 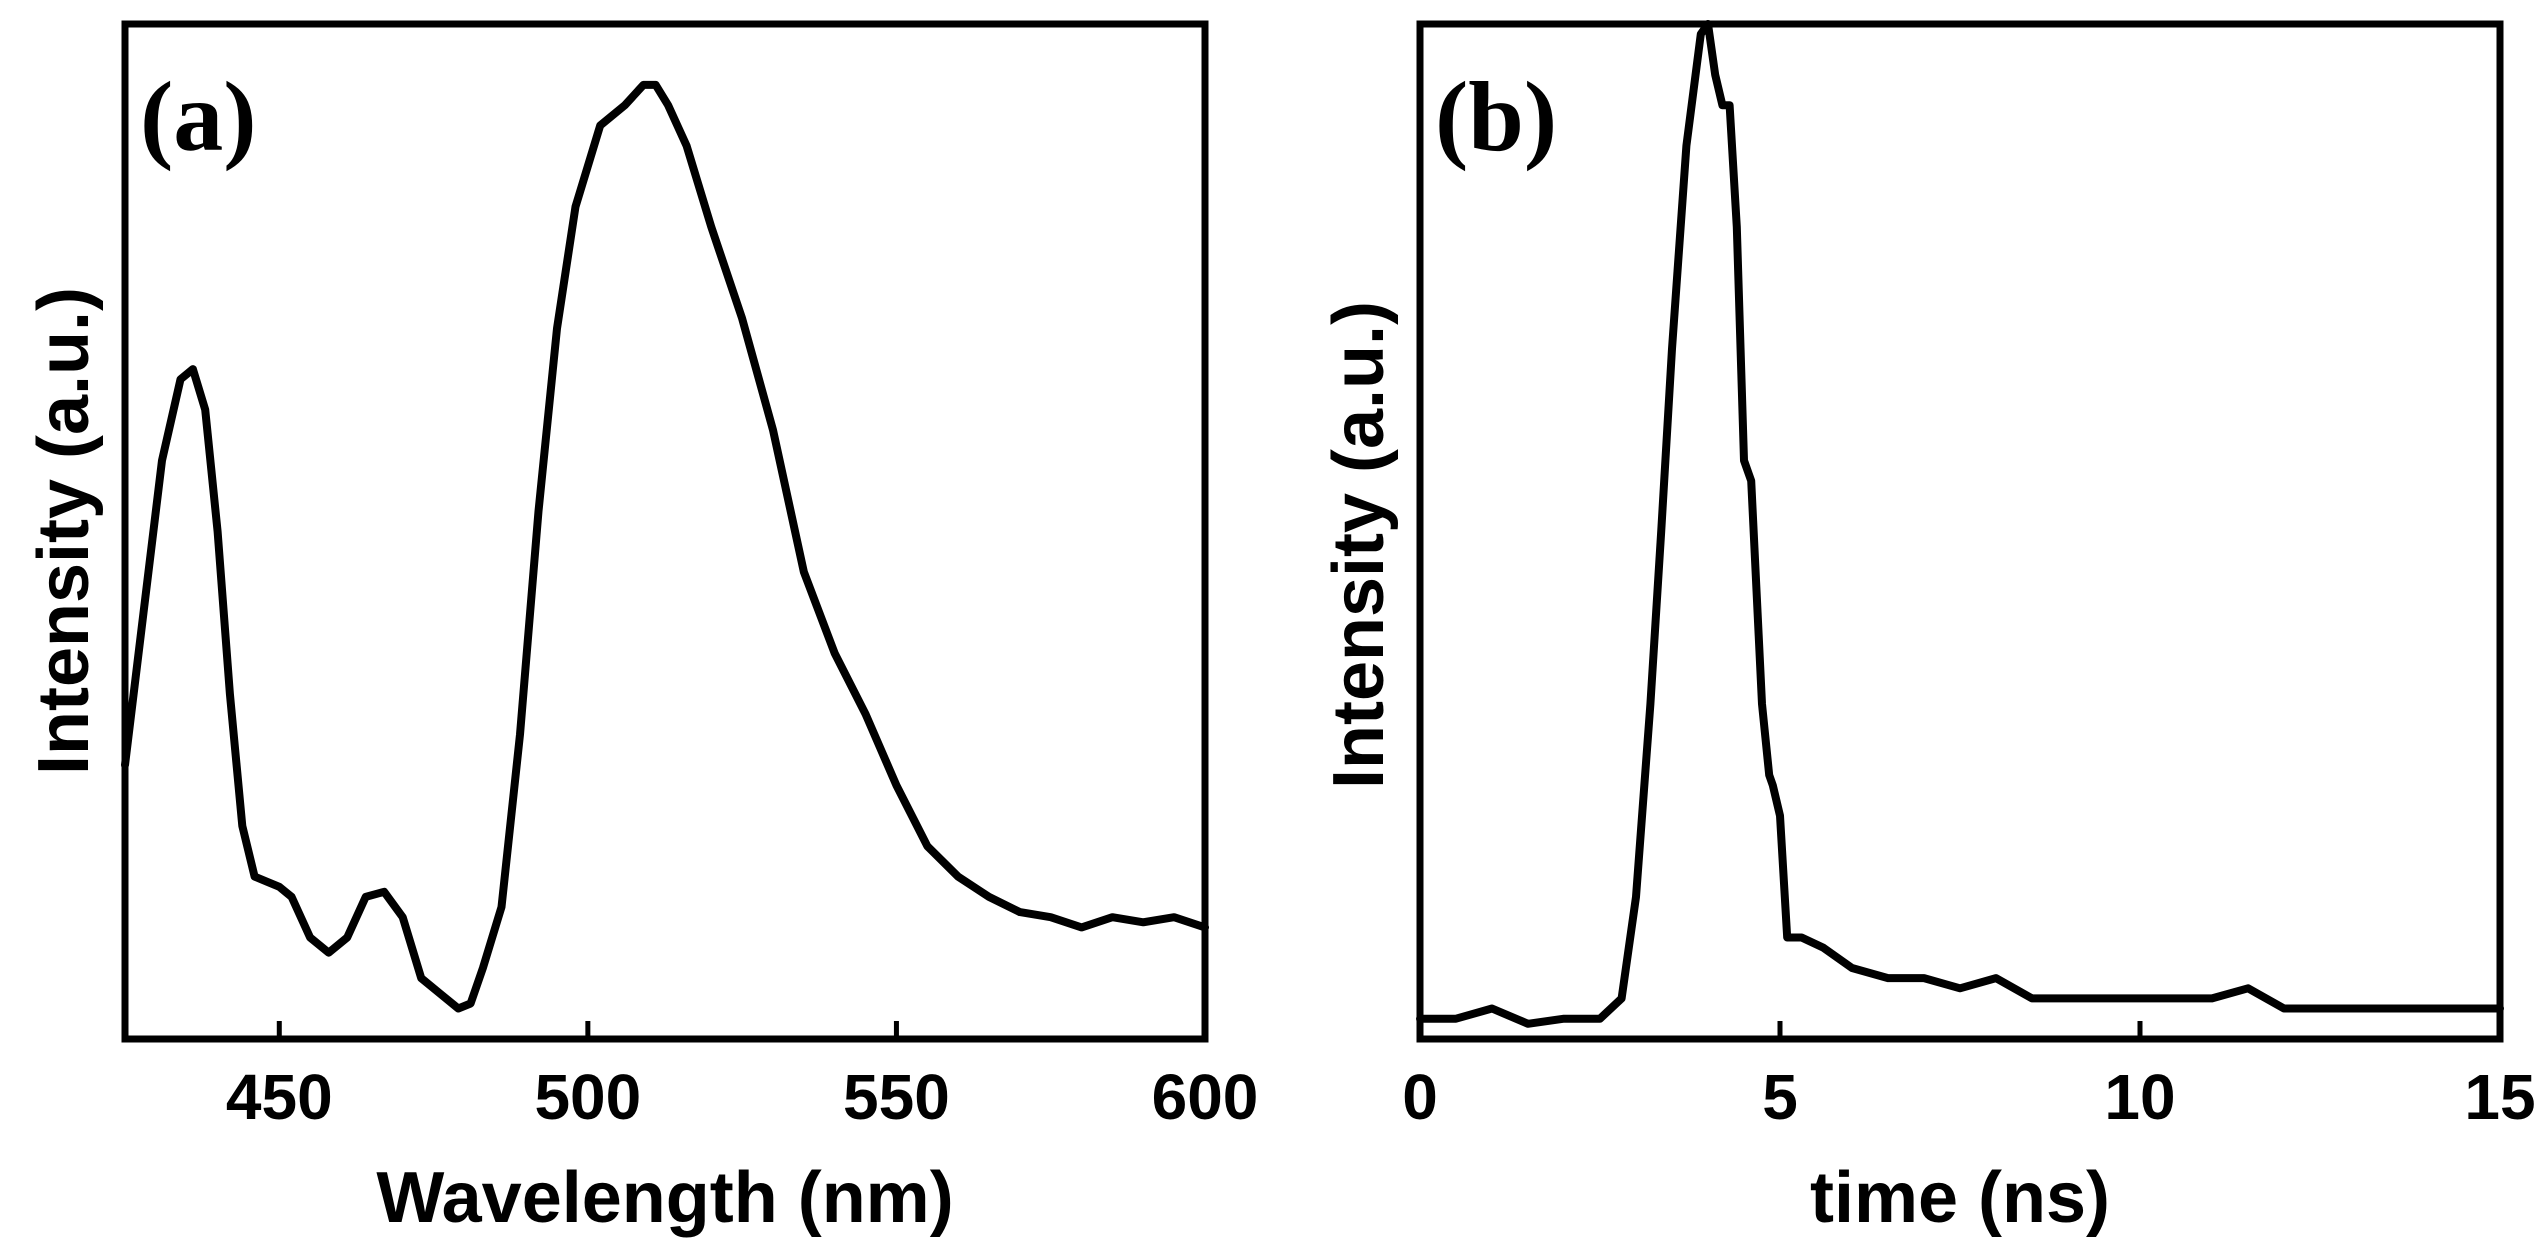 I want to click on panel-b-y-axis-title: Intensity (a.u.), so click(x=1359, y=545).